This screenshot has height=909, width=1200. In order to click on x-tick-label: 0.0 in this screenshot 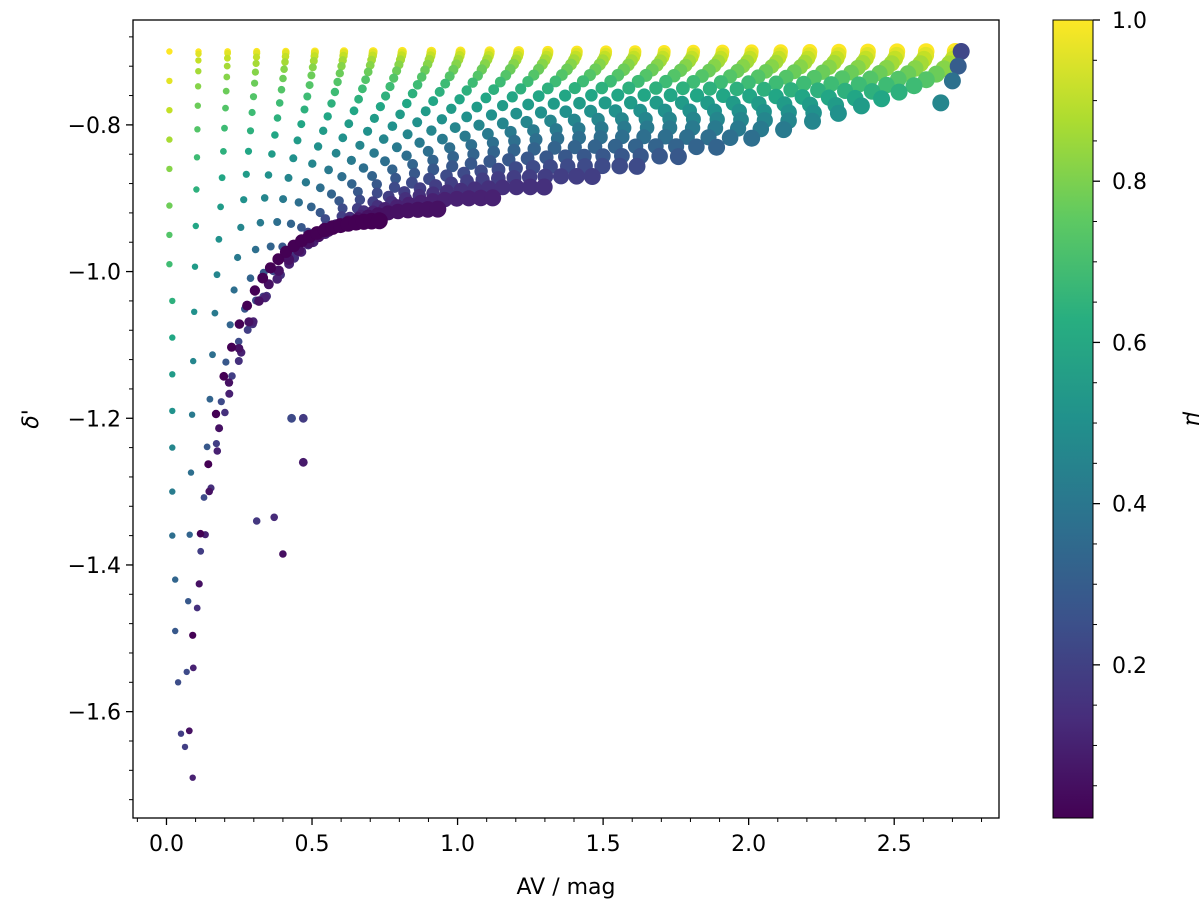, I will do `click(166, 844)`.